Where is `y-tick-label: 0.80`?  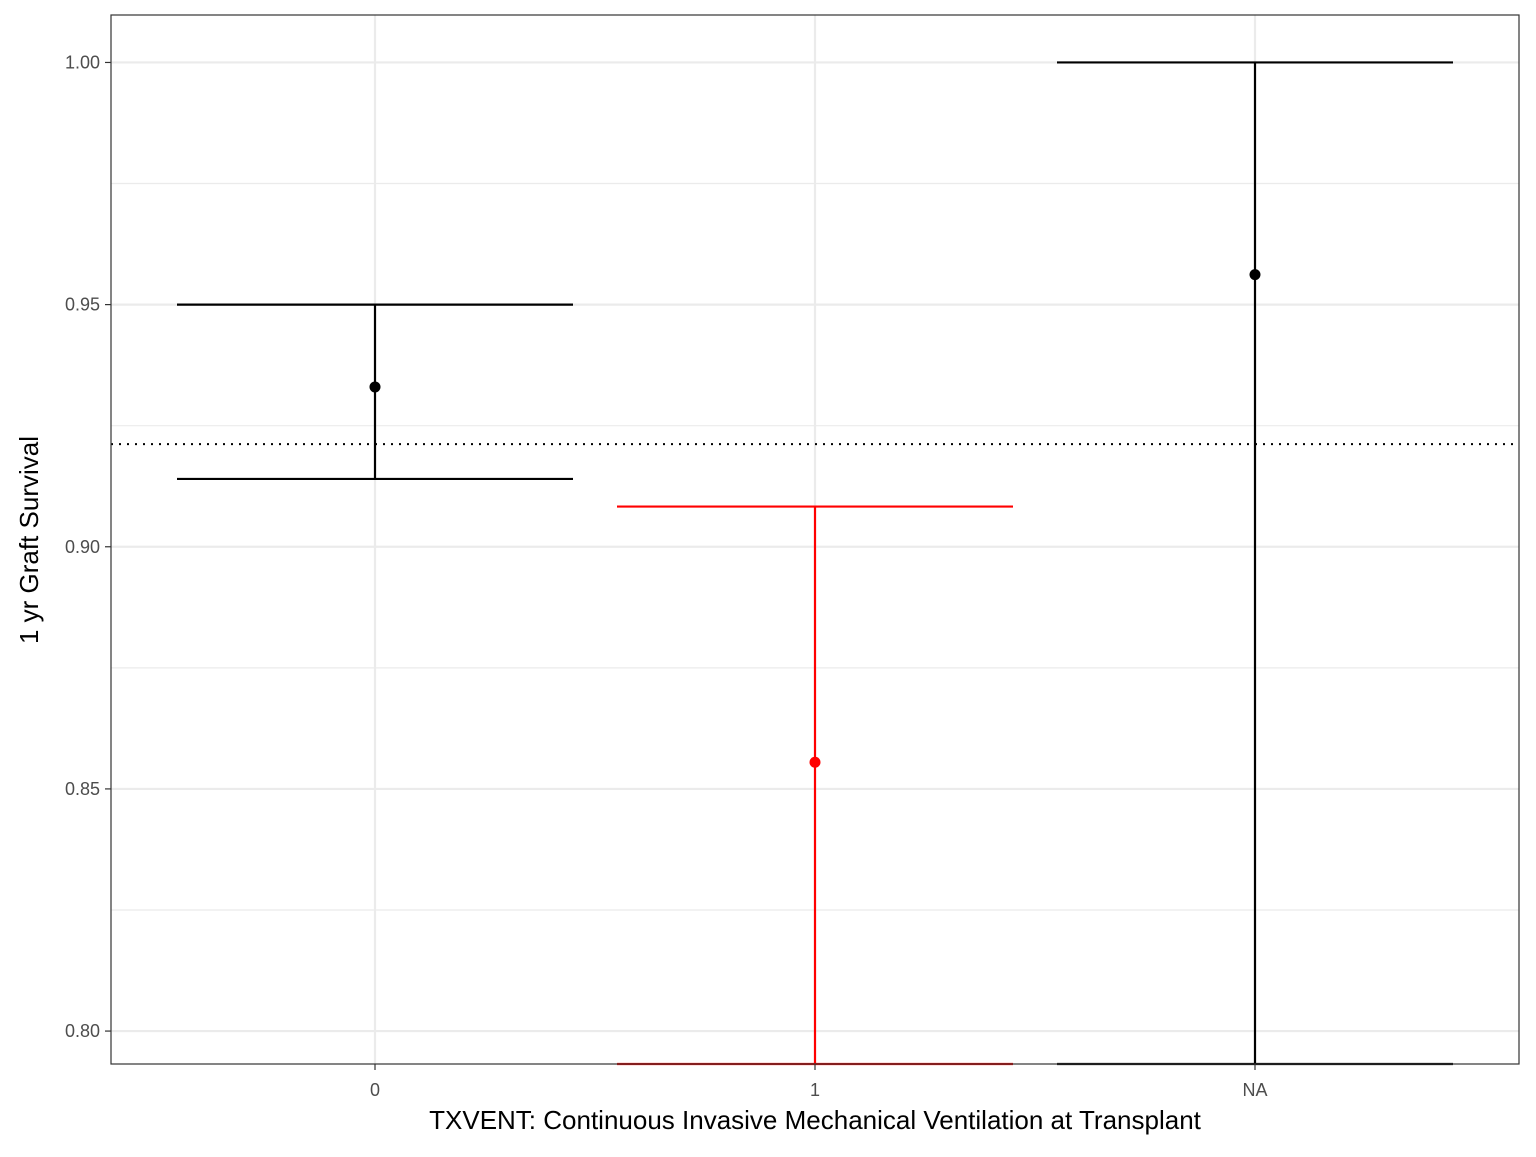
y-tick-label: 0.80 is located at coordinates (82, 1031).